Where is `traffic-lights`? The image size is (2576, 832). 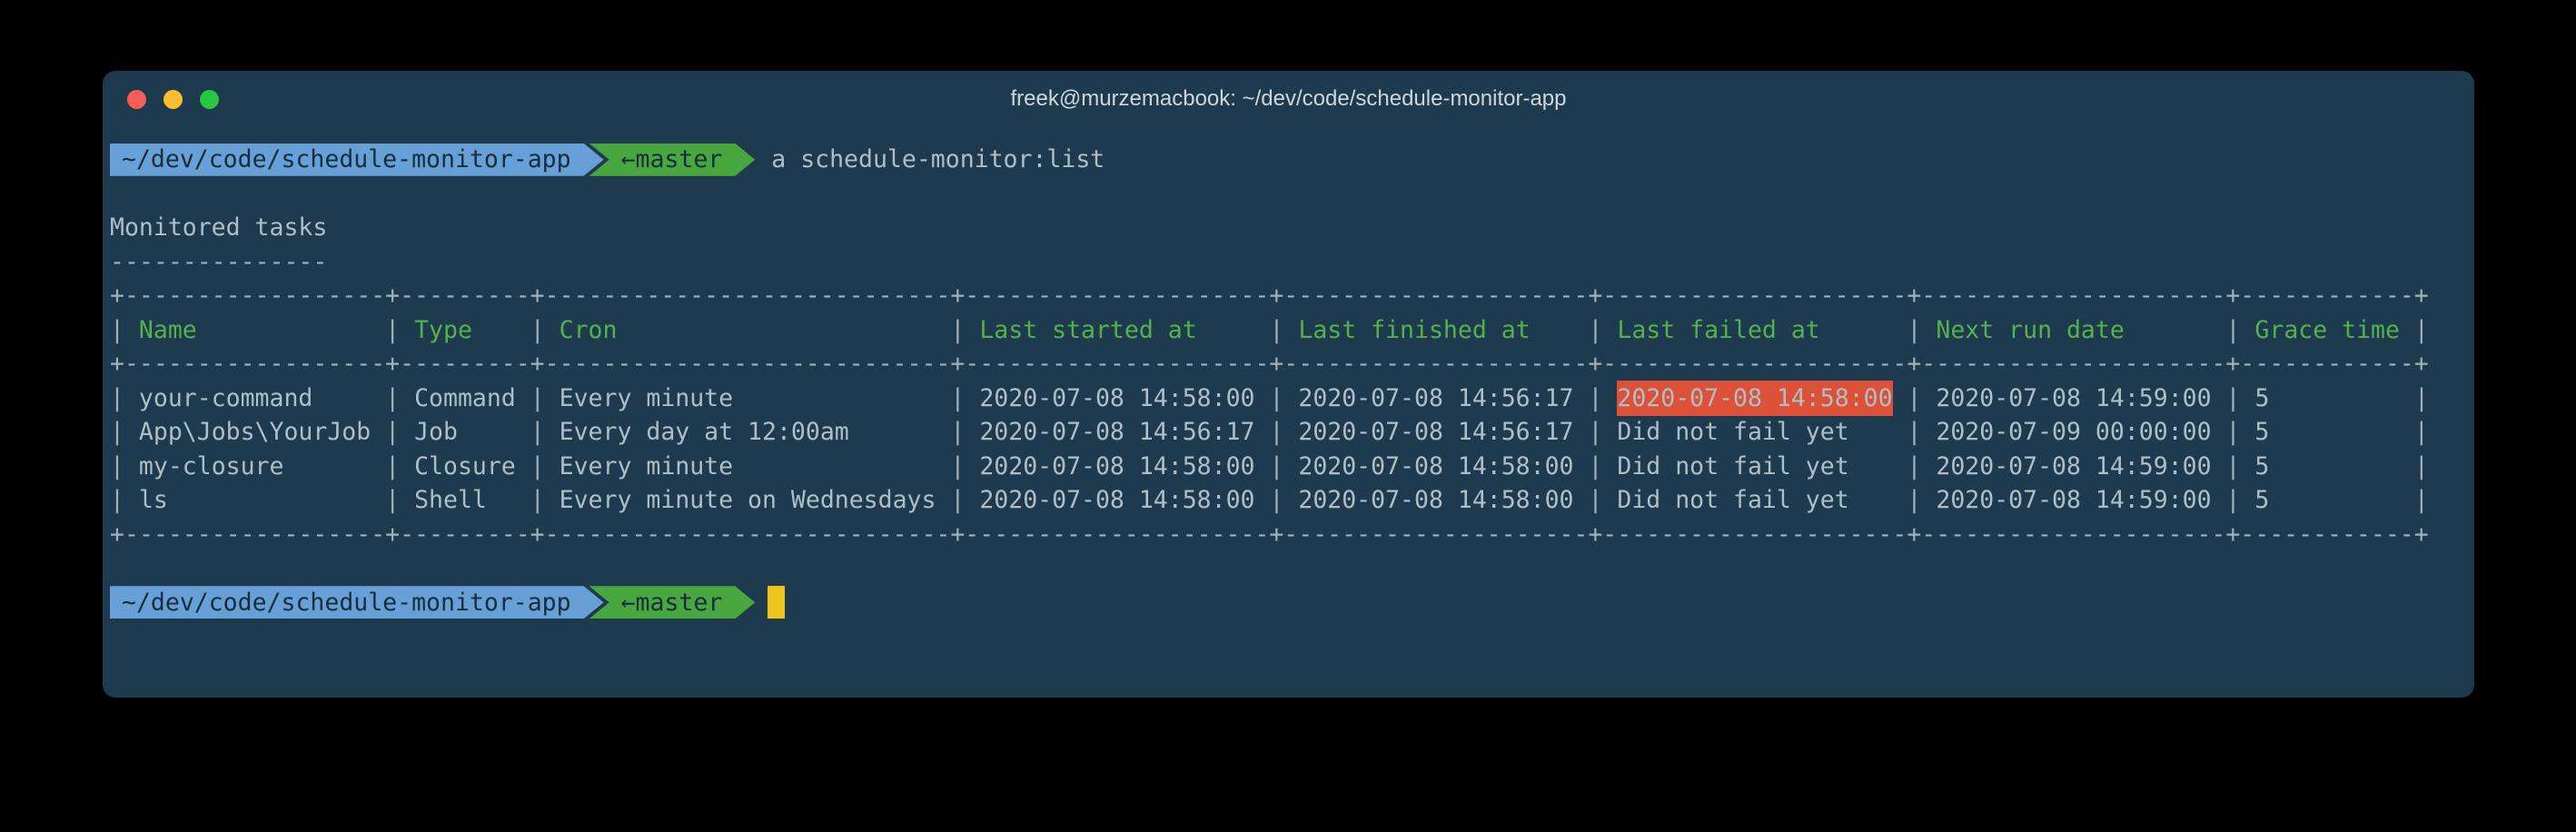
traffic-lights is located at coordinates (173, 99).